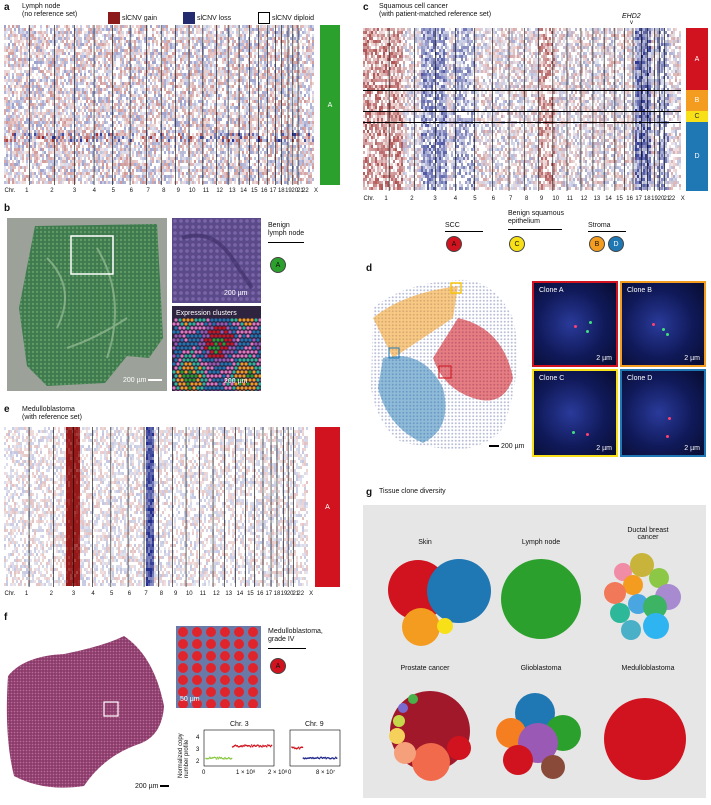 This screenshot has width=711, height=805. I want to click on cluster-circle-stroma-b: B, so click(597, 244).